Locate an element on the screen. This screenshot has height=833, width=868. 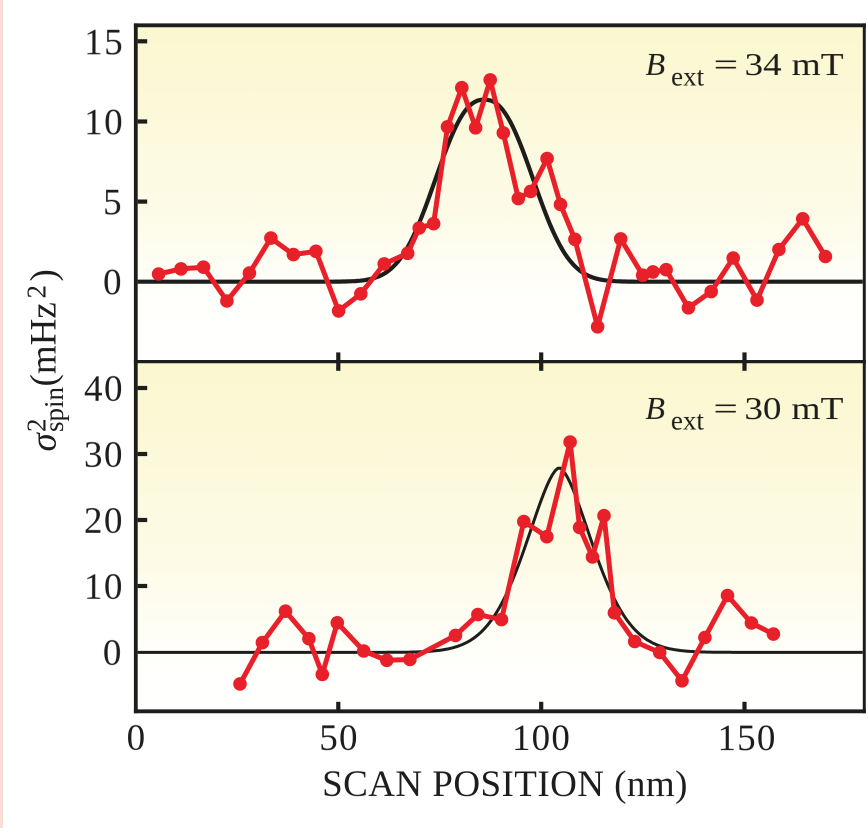
svg-text: 15 is located at coordinates (104, 42).